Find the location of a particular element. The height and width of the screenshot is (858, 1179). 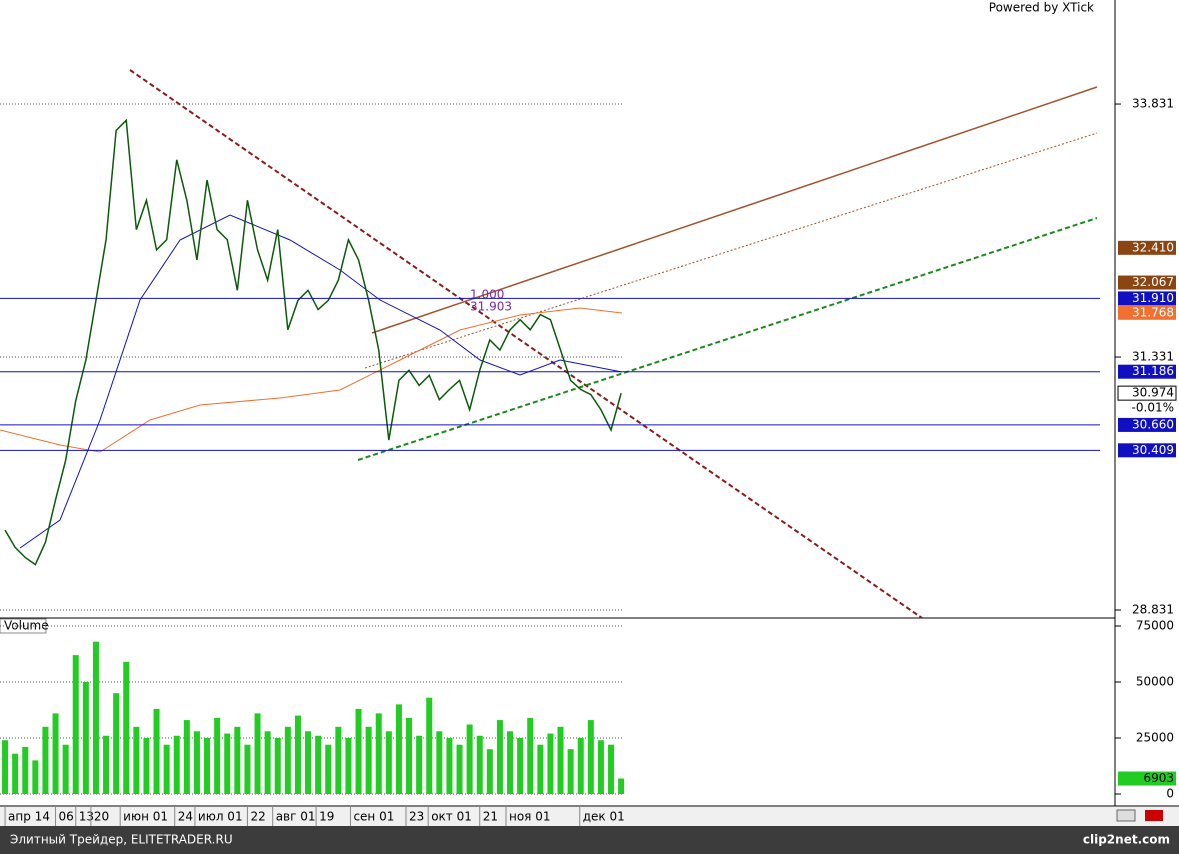

price-tag-label: 31.768 is located at coordinates (1153, 312).